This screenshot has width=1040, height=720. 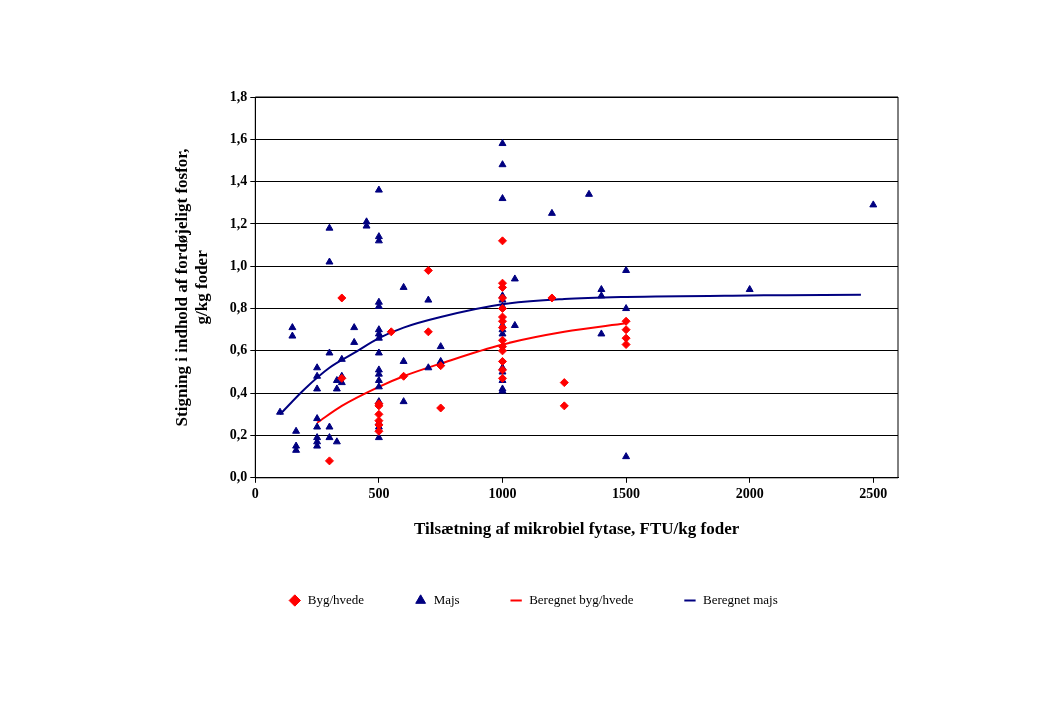 I want to click on y-tick-label: 1,4, so click(x=238, y=181).